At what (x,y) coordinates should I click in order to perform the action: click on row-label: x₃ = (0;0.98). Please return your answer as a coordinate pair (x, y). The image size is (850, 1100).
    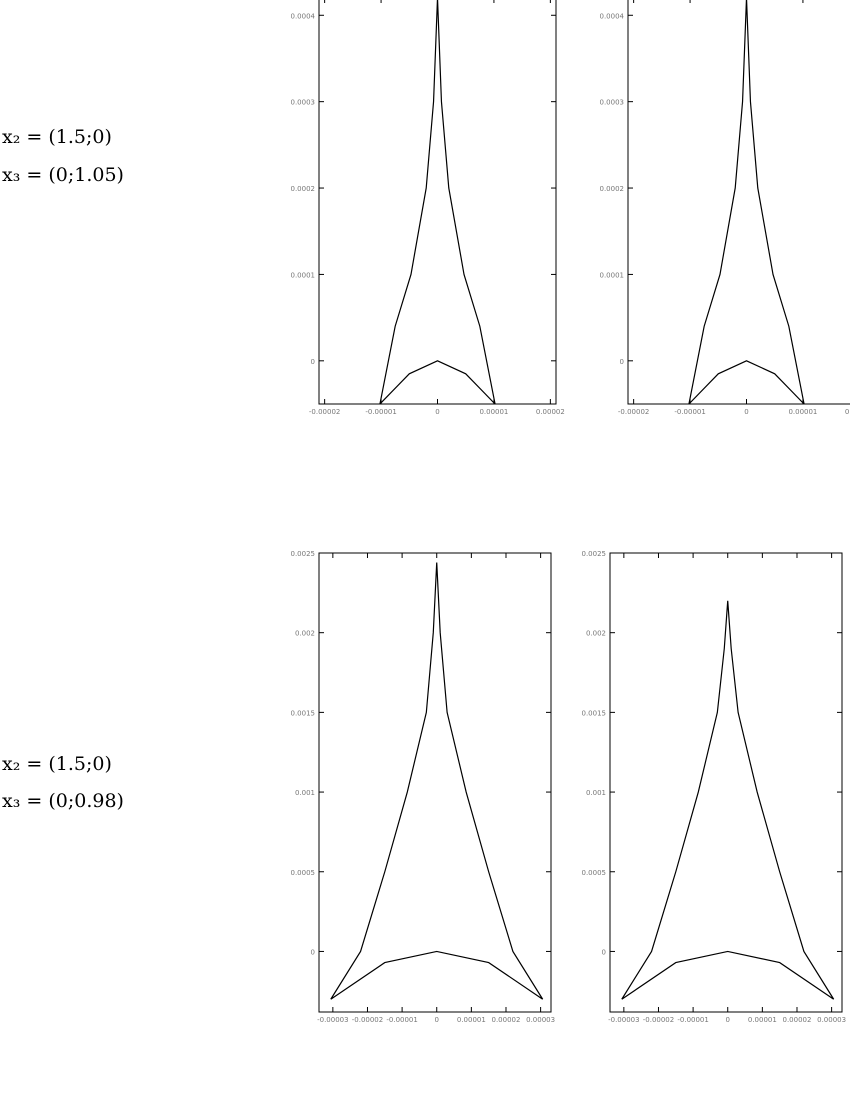
    Looking at the image, I should click on (63, 801).